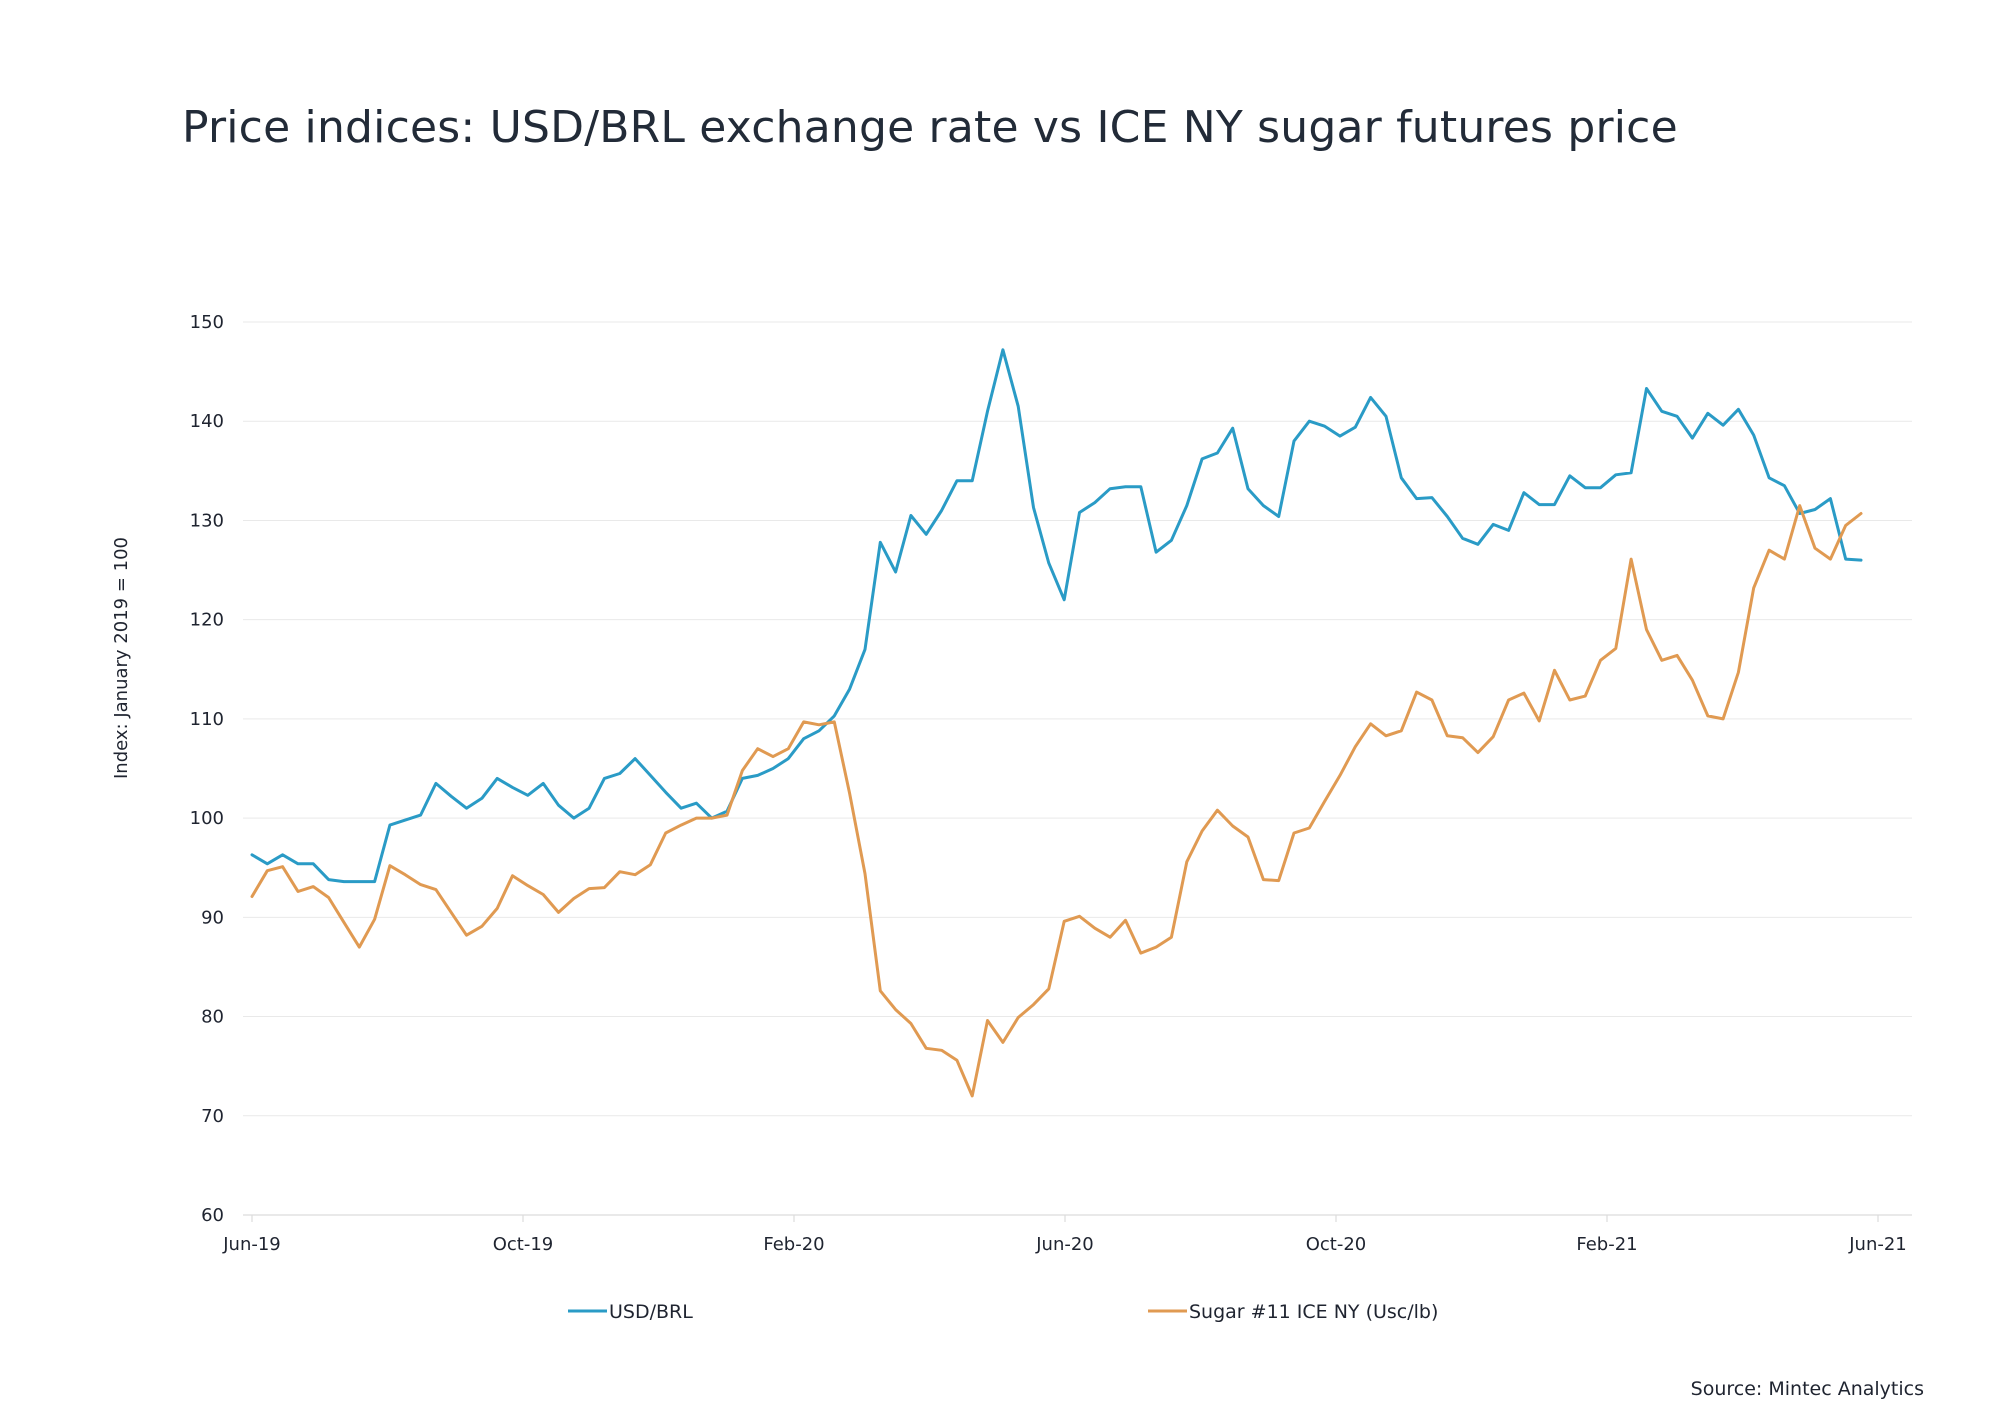  I want to click on y-tick-label: 100, so click(207, 818).